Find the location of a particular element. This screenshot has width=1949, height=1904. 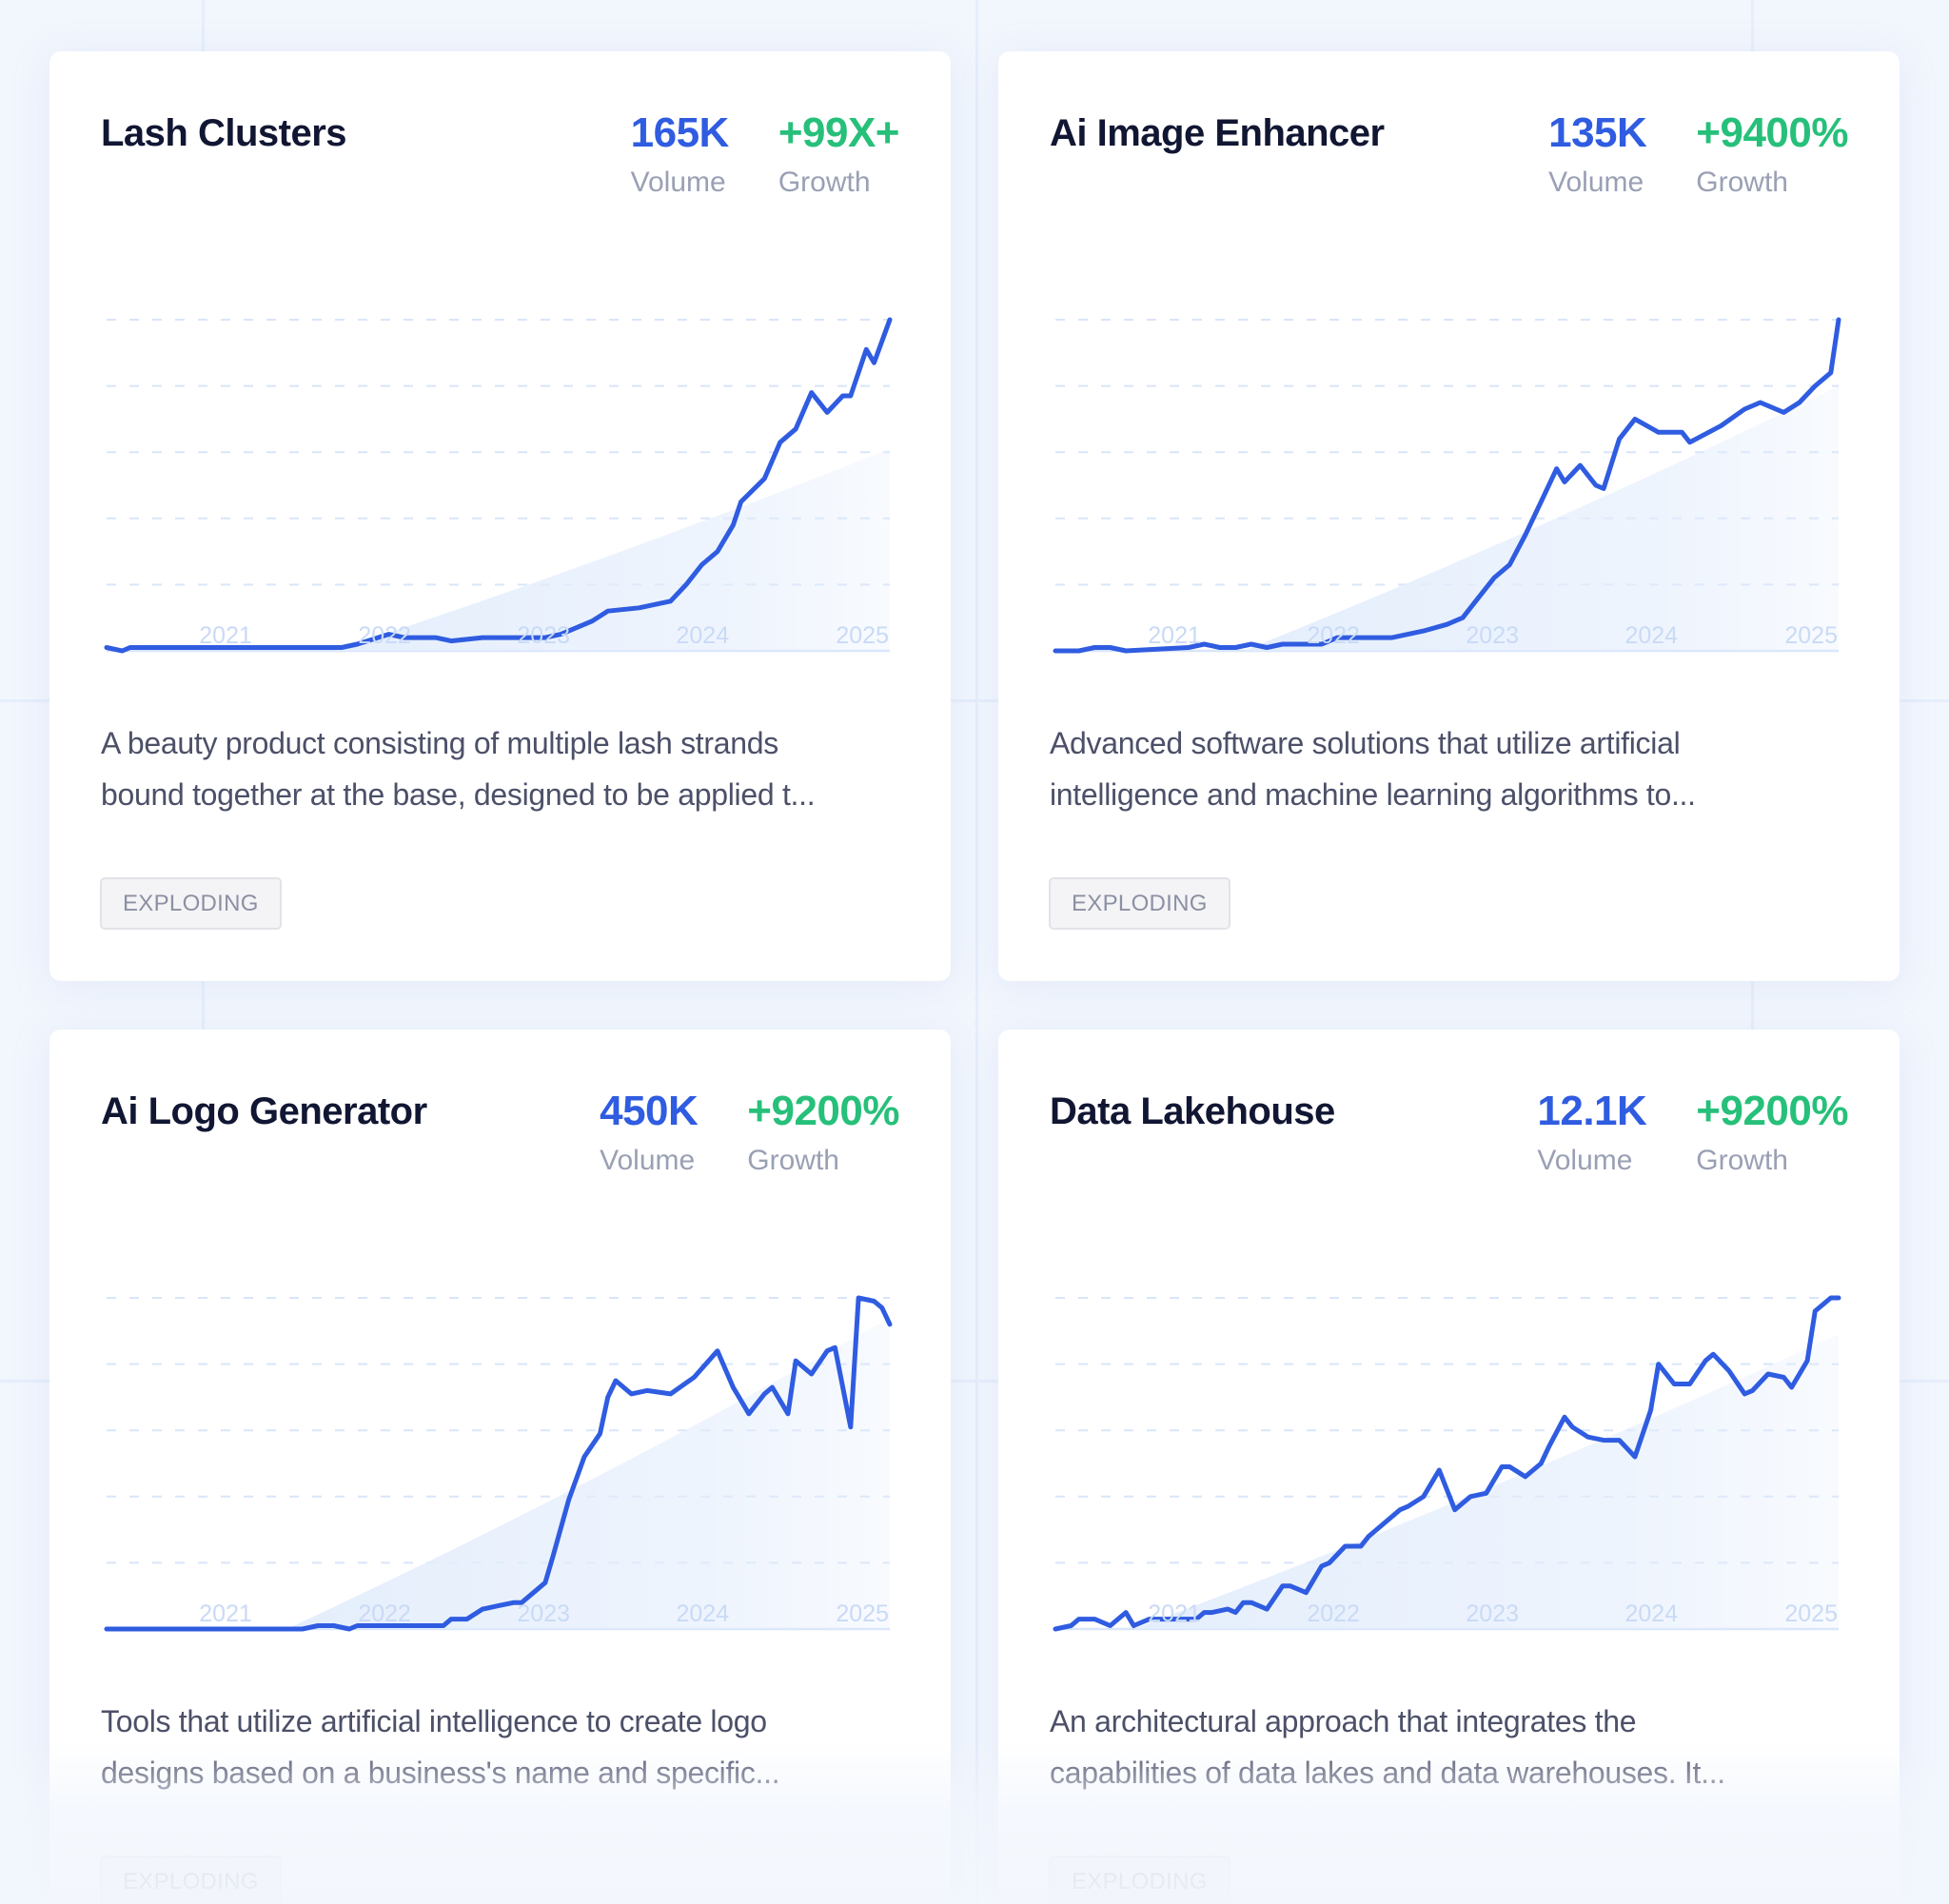

stats: 165K Volume +99X+ Growth is located at coordinates (765, 154).